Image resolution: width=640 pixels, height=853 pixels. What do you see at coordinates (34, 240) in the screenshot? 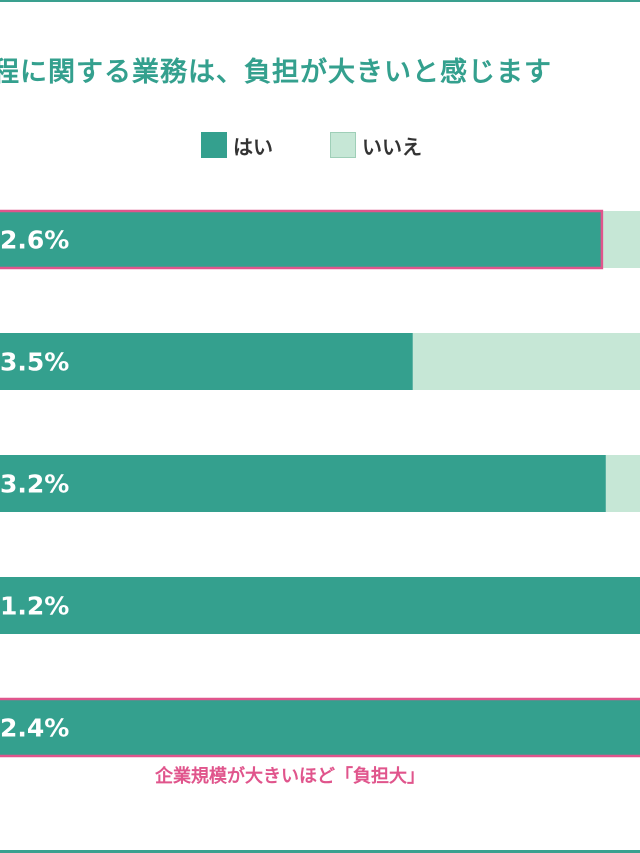
I see `data-label-1: 2.6%` at bounding box center [34, 240].